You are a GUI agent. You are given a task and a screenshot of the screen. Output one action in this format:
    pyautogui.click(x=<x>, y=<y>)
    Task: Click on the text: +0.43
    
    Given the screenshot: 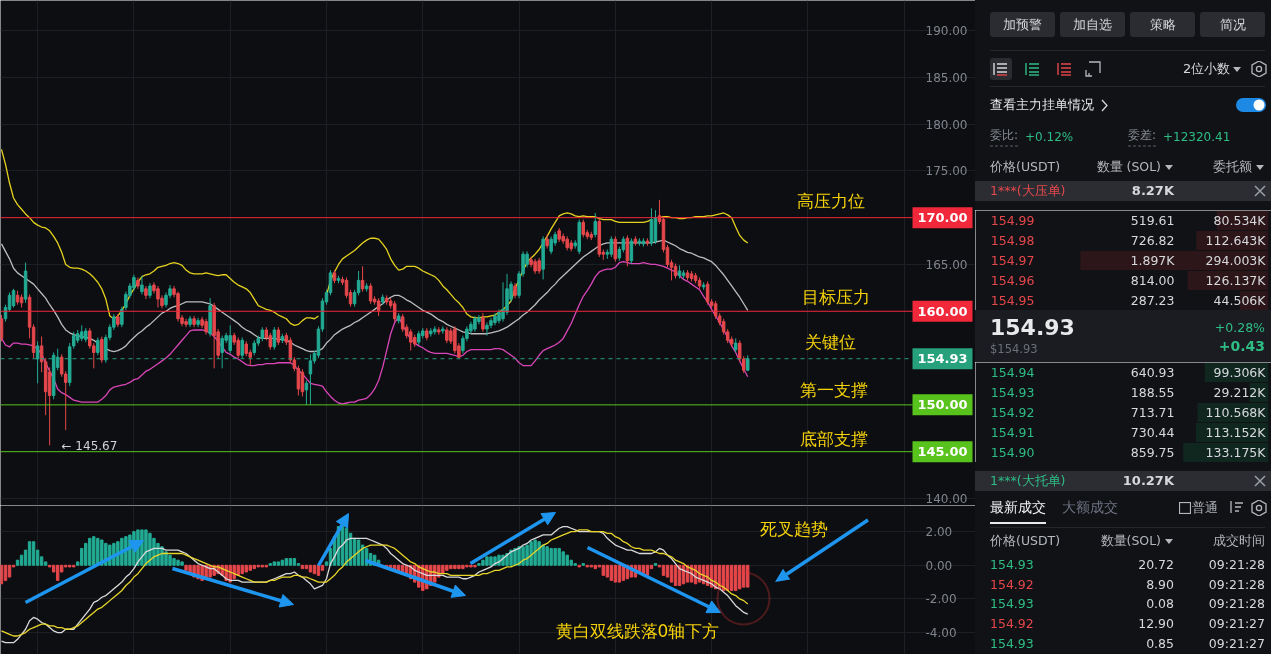 What is the action you would take?
    pyautogui.click(x=1241, y=347)
    